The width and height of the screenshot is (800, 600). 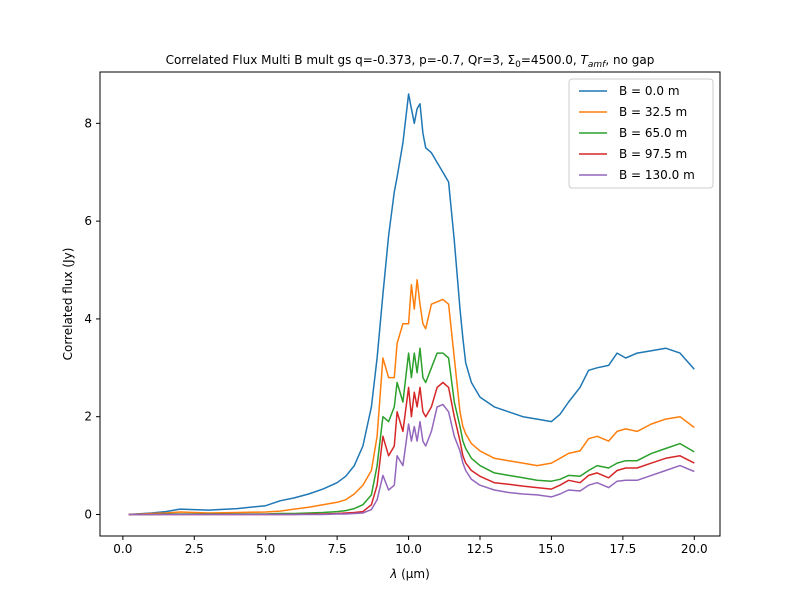 I want to click on legend-box, so click(x=641, y=133).